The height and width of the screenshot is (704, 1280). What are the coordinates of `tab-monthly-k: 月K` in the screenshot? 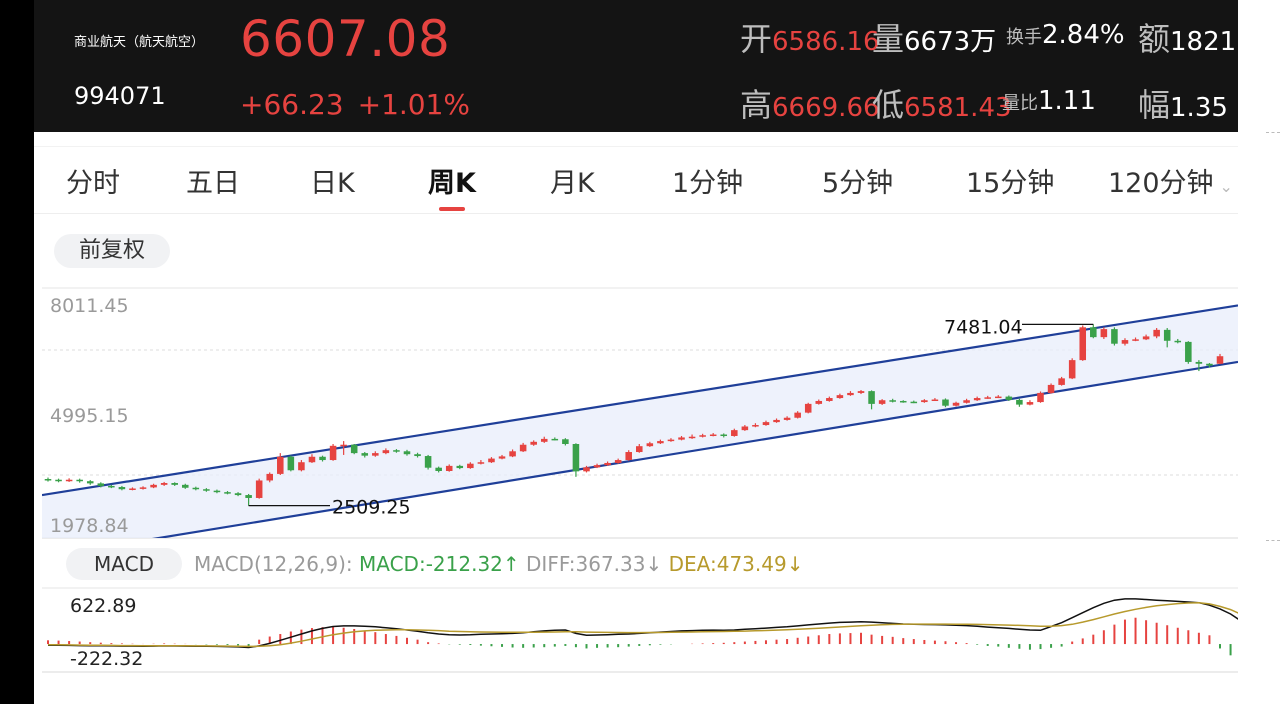 It's located at (572, 180).